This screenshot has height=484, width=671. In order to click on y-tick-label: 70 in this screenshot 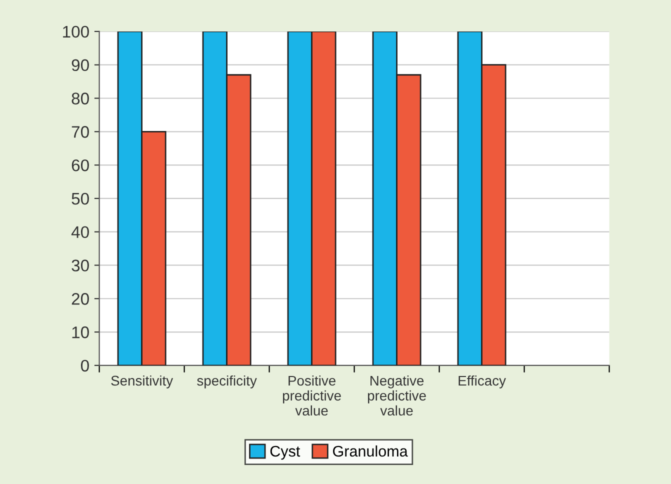, I will do `click(80, 132)`.